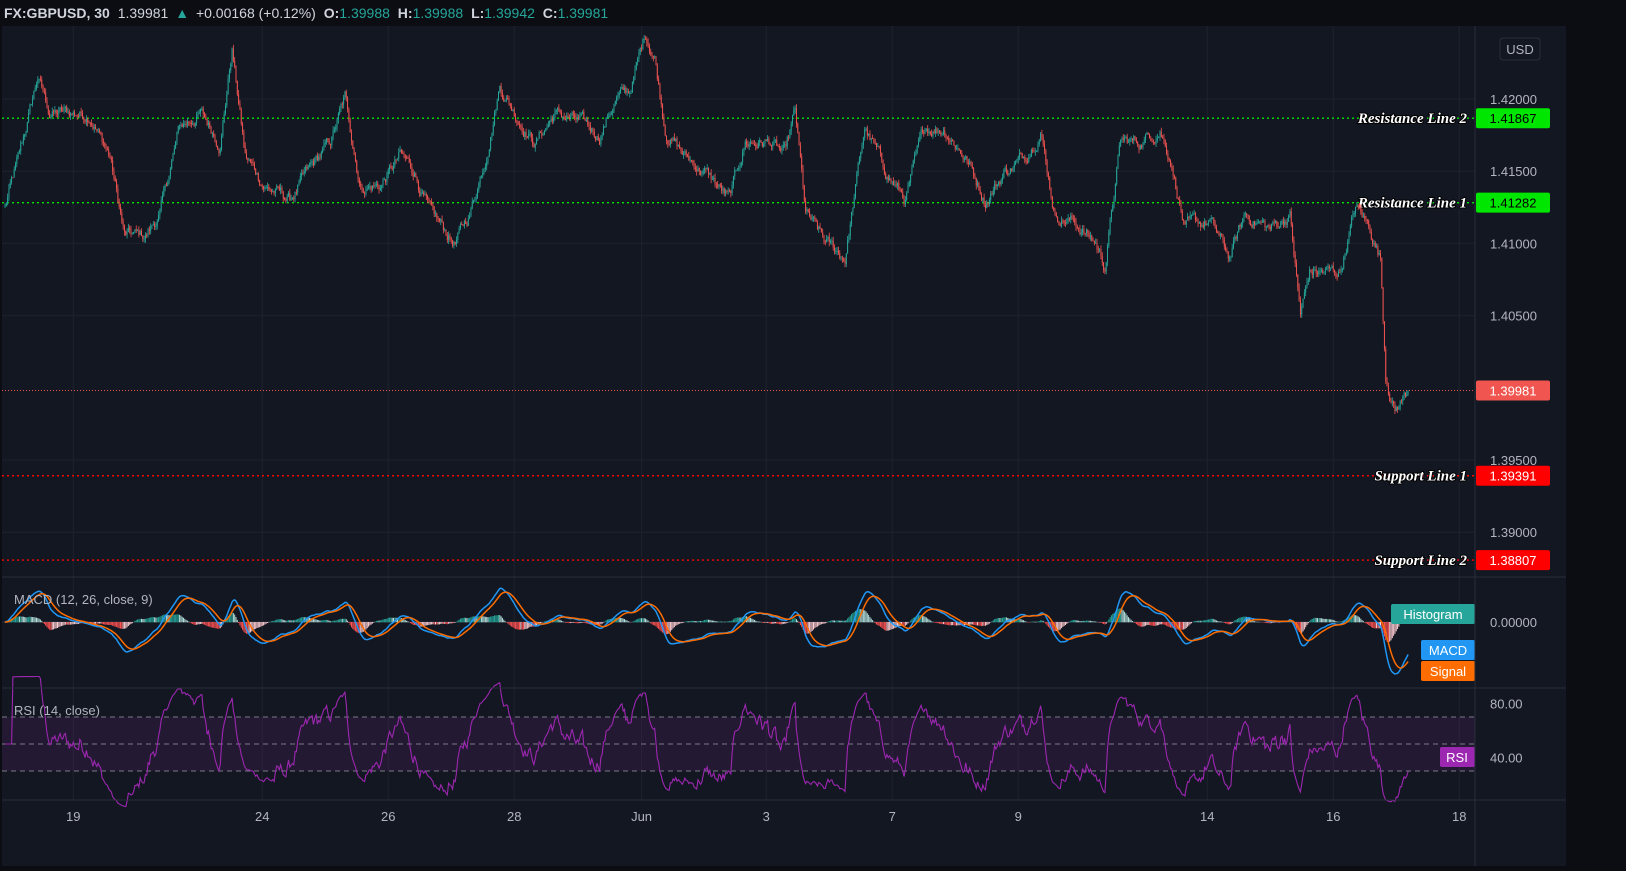 The image size is (1626, 871). What do you see at coordinates (1520, 49) in the screenshot?
I see `currency-button` at bounding box center [1520, 49].